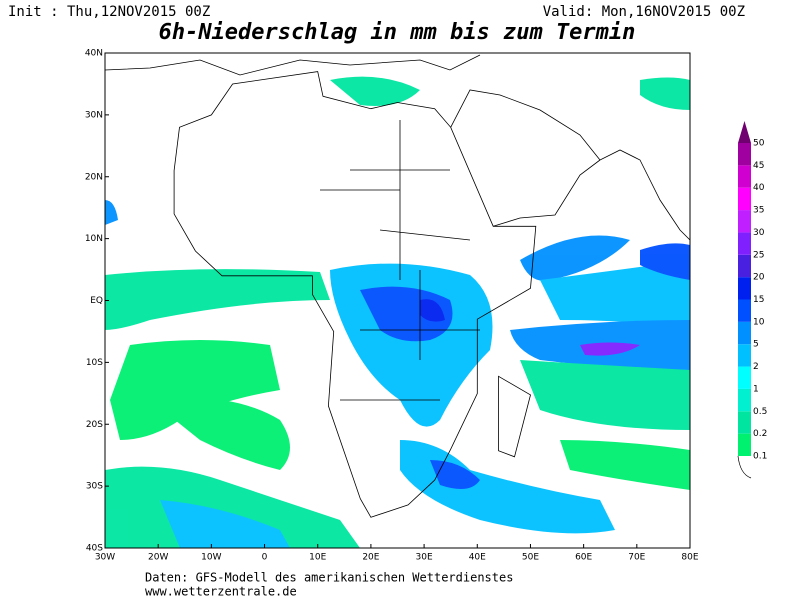 Image resolution: width=800 pixels, height=600 pixels. Describe the element at coordinates (759, 188) in the screenshot. I see `legend-label: 40` at that location.